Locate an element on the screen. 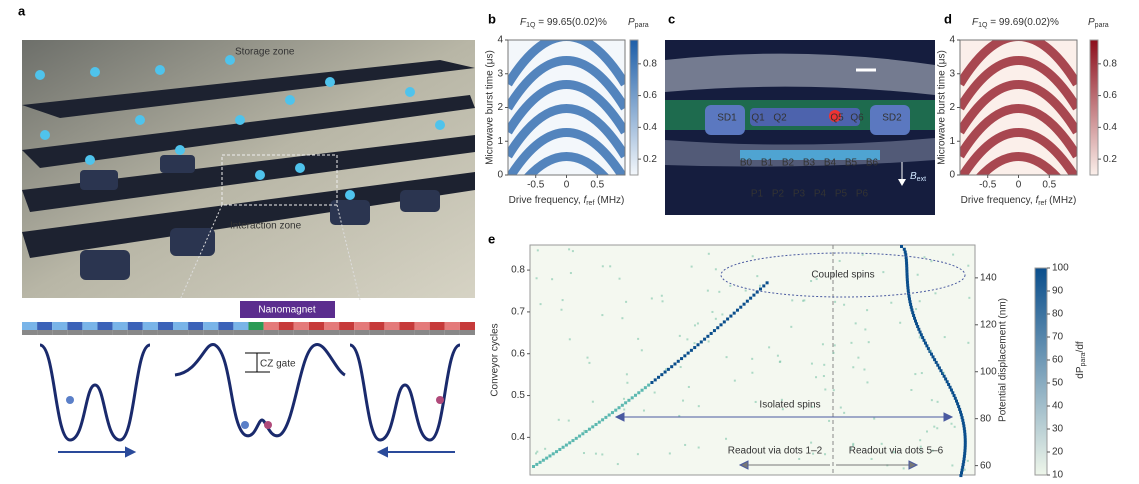 Image resolution: width=1139 pixels, height=484 pixels. x-tick-label: 0.5 is located at coordinates (597, 185).